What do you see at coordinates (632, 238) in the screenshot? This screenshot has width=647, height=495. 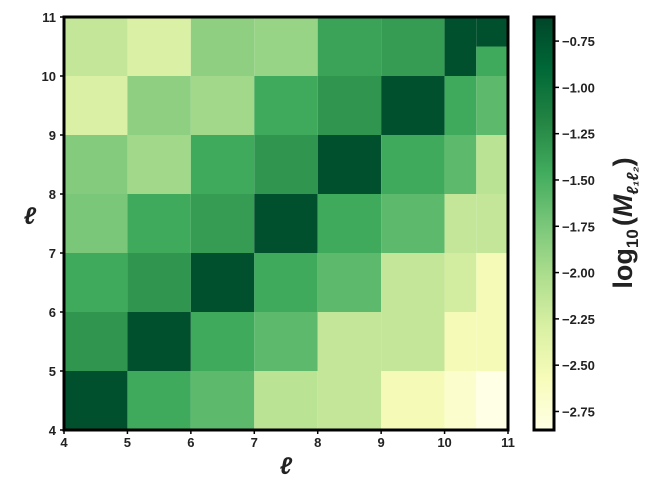 I see `colorbar-label-base: 10` at bounding box center [632, 238].